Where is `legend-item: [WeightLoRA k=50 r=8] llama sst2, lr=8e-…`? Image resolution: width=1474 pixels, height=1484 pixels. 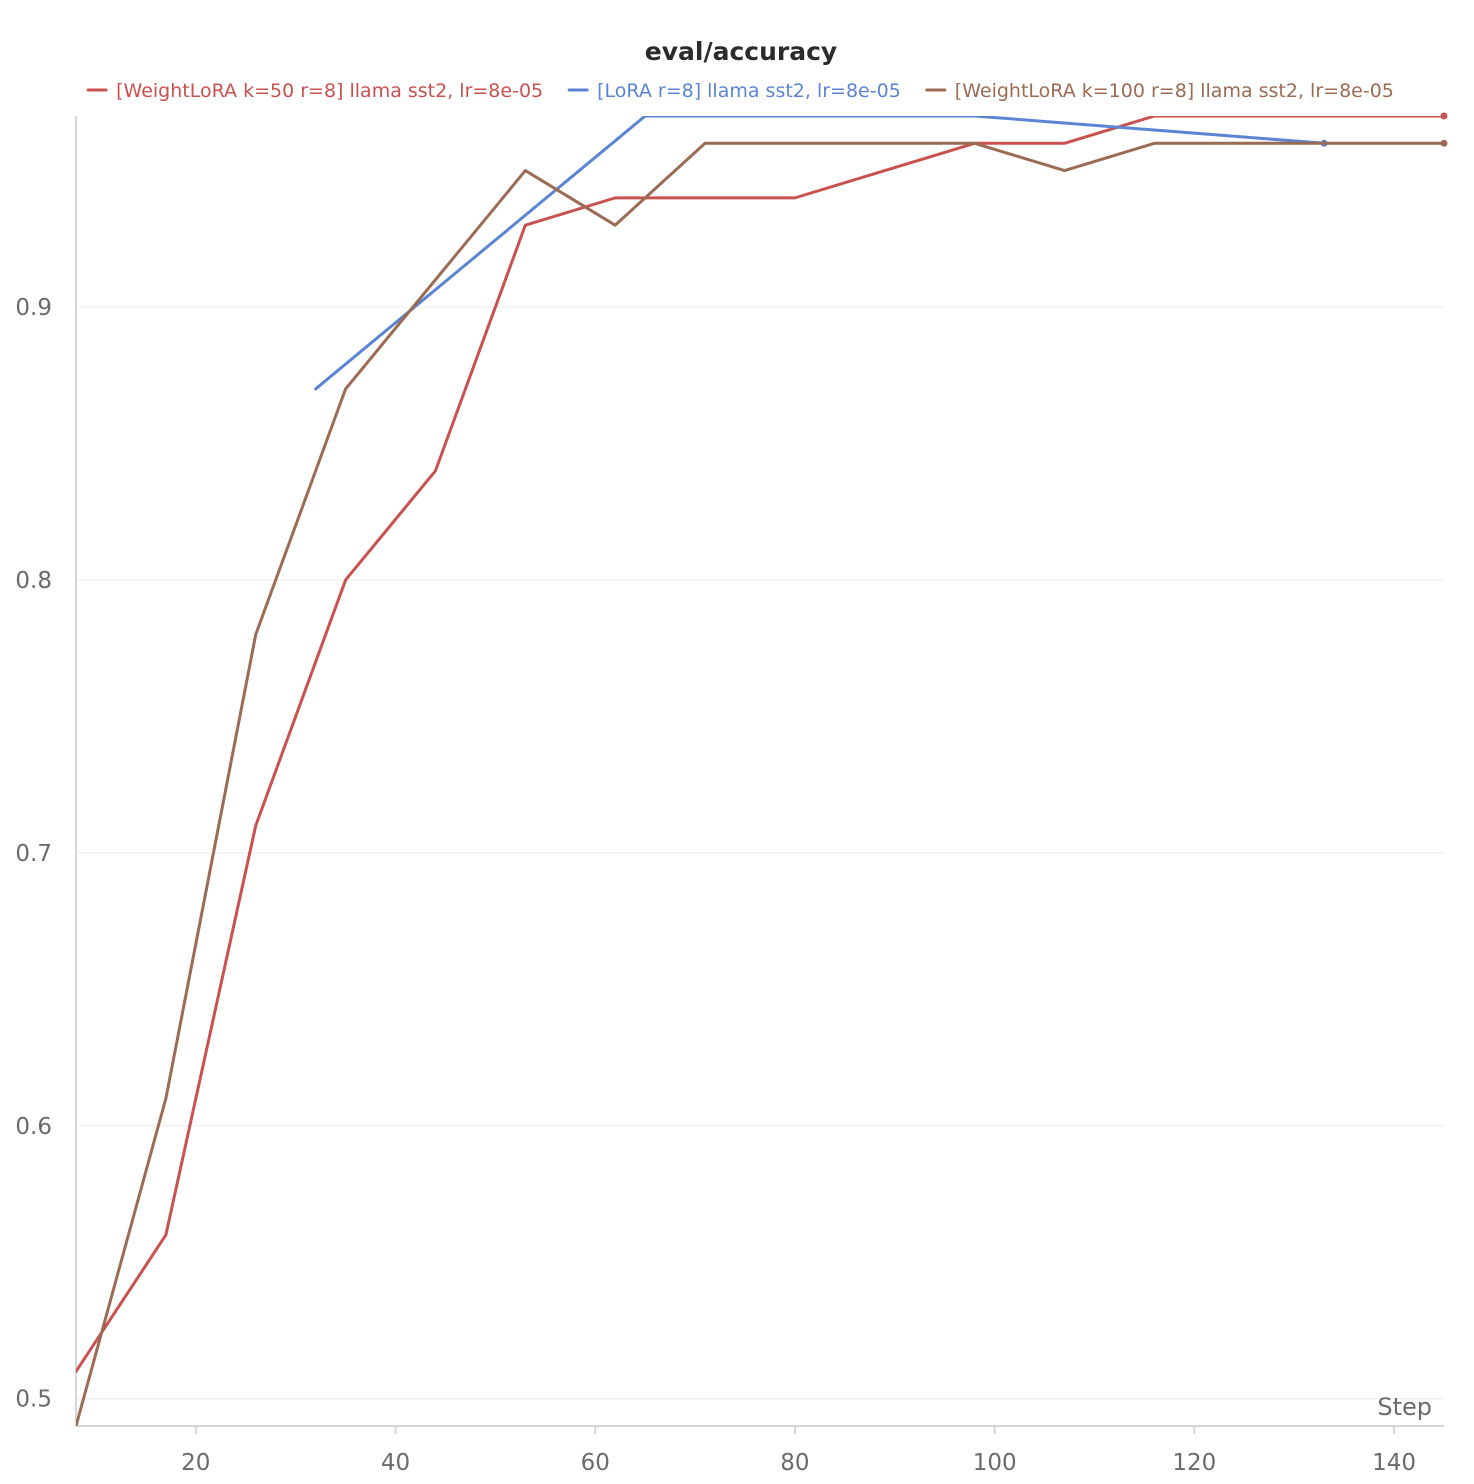
legend-item: [WeightLoRA k=50 r=8] llama sst2, lr=8e-… is located at coordinates (314, 91).